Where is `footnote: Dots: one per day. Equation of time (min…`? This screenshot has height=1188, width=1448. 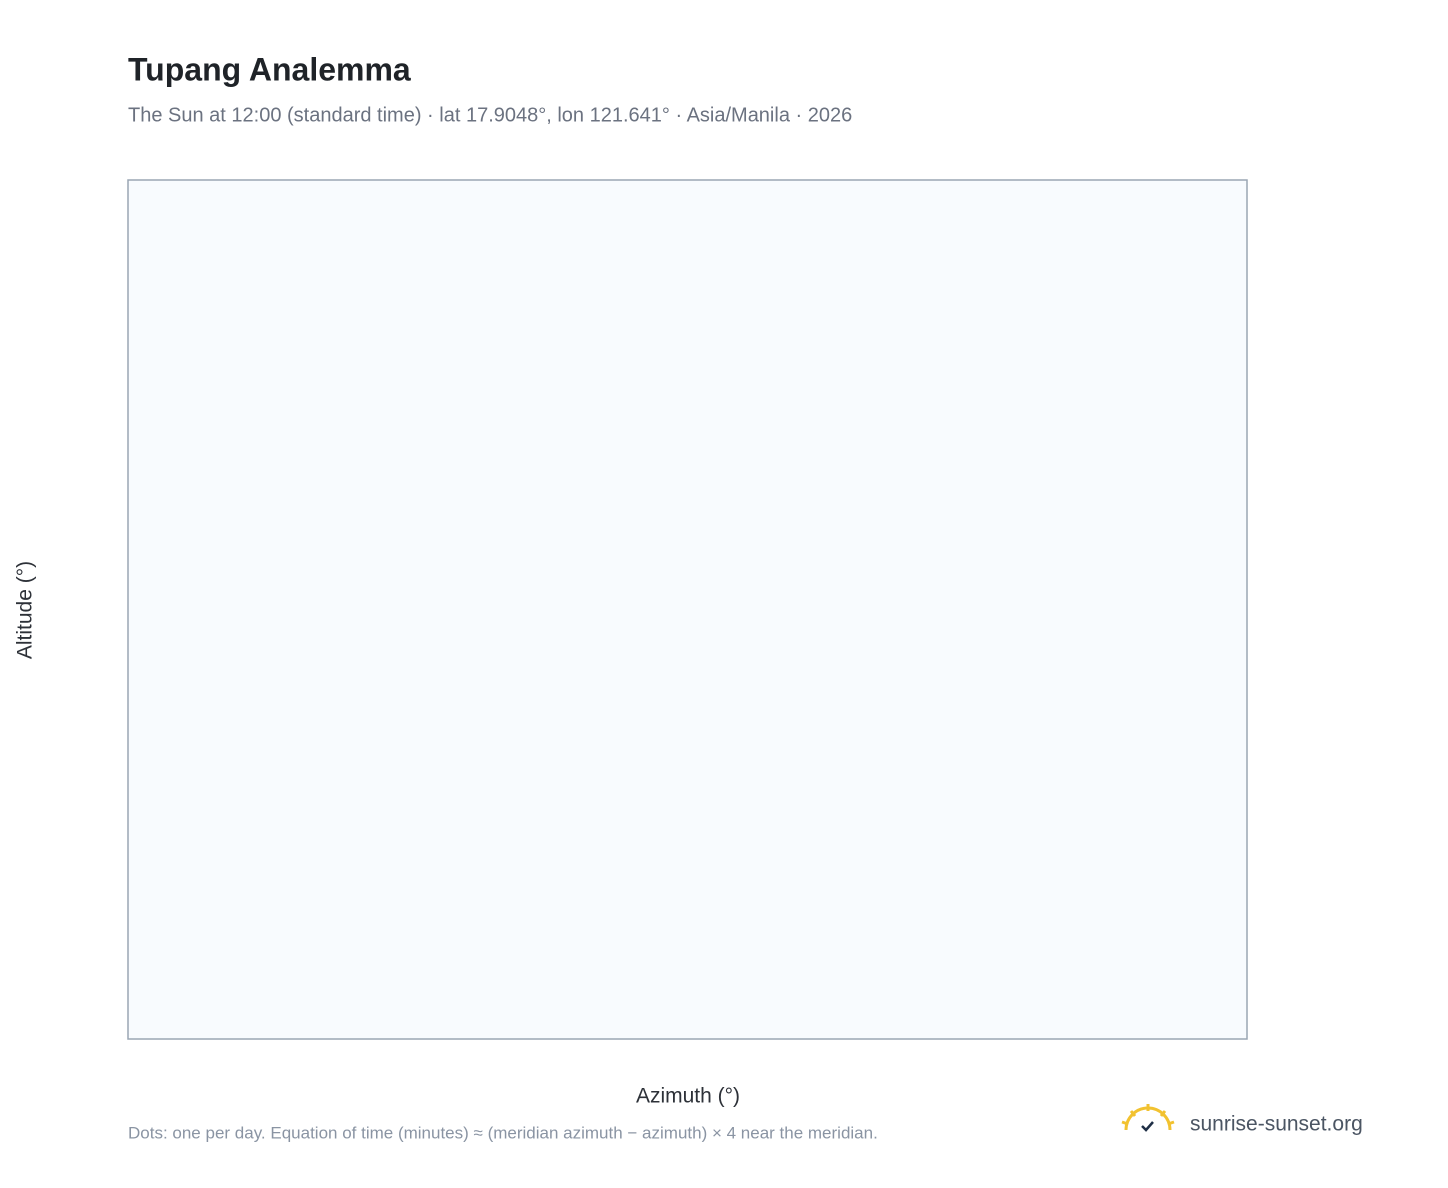
footnote: Dots: one per day. Equation of time (min… is located at coordinates (503, 1132).